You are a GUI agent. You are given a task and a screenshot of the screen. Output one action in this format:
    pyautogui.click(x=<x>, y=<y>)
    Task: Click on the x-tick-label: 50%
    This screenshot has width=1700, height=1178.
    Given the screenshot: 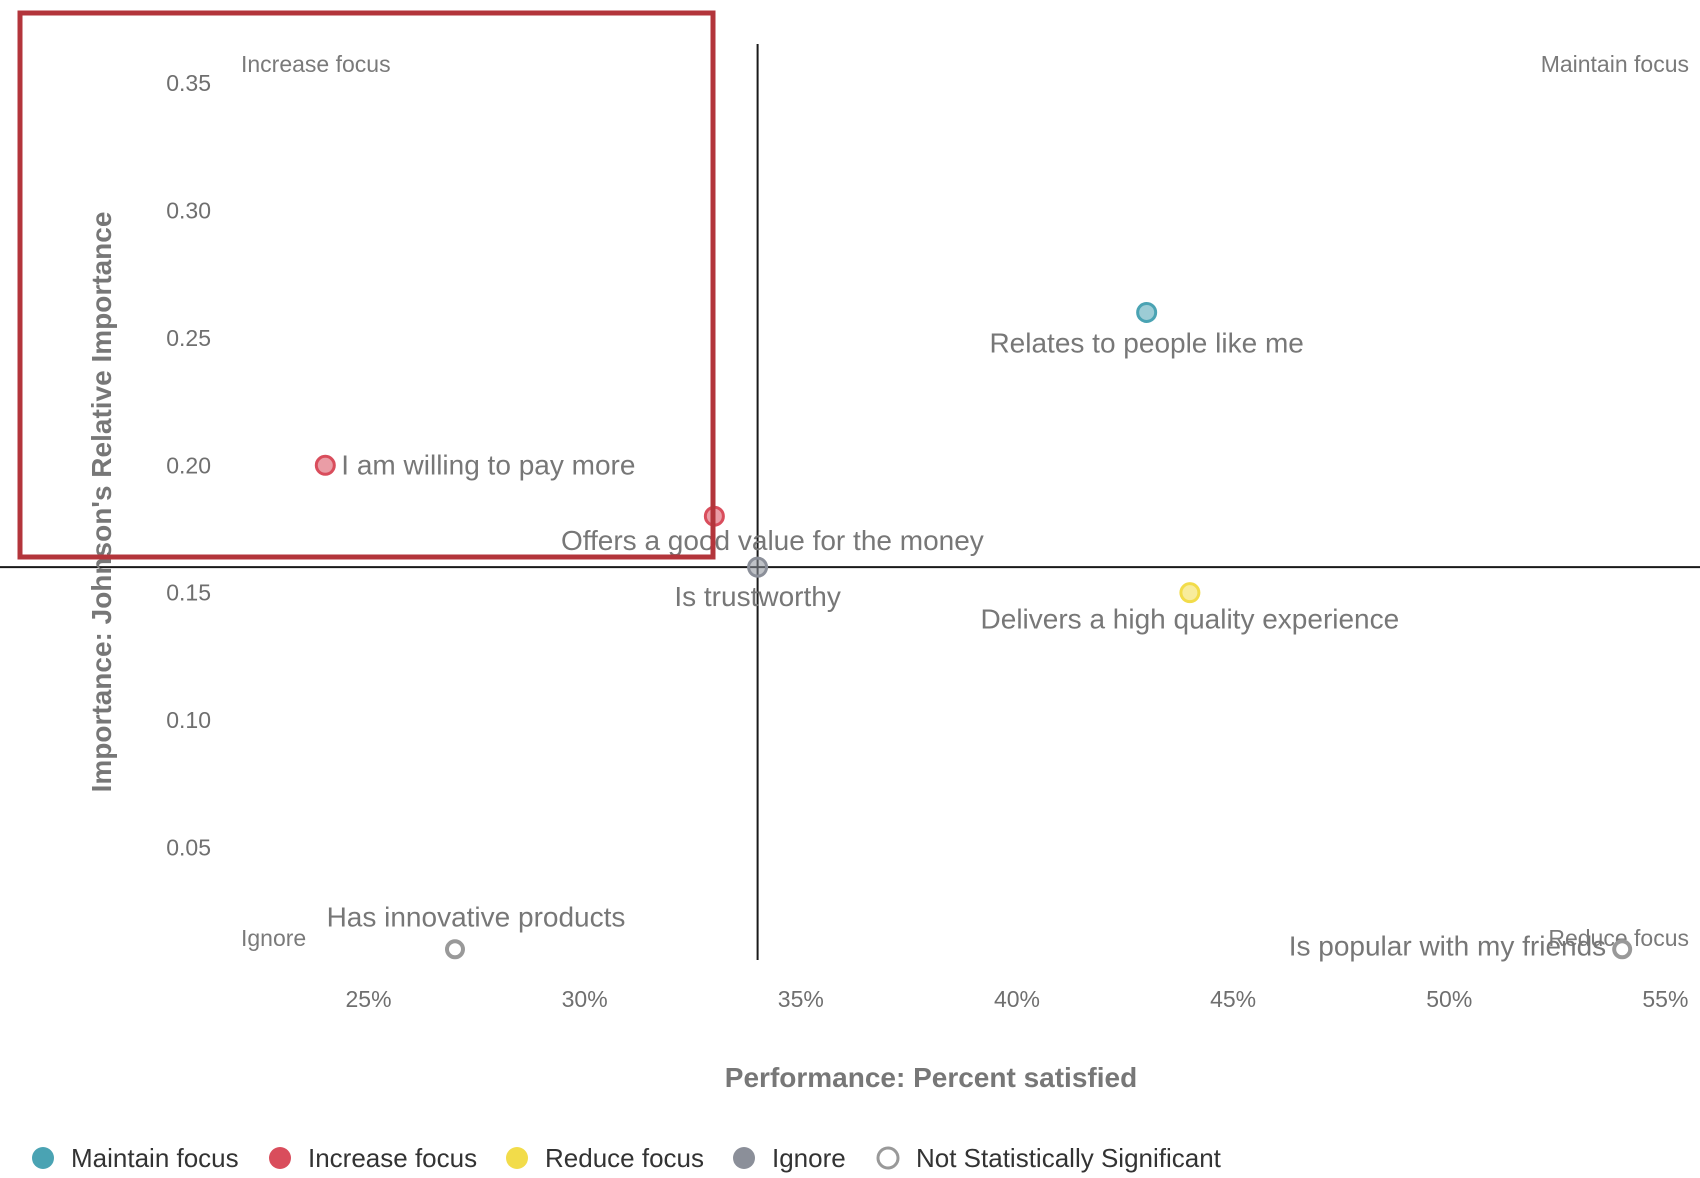 What is the action you would take?
    pyautogui.click(x=1449, y=999)
    